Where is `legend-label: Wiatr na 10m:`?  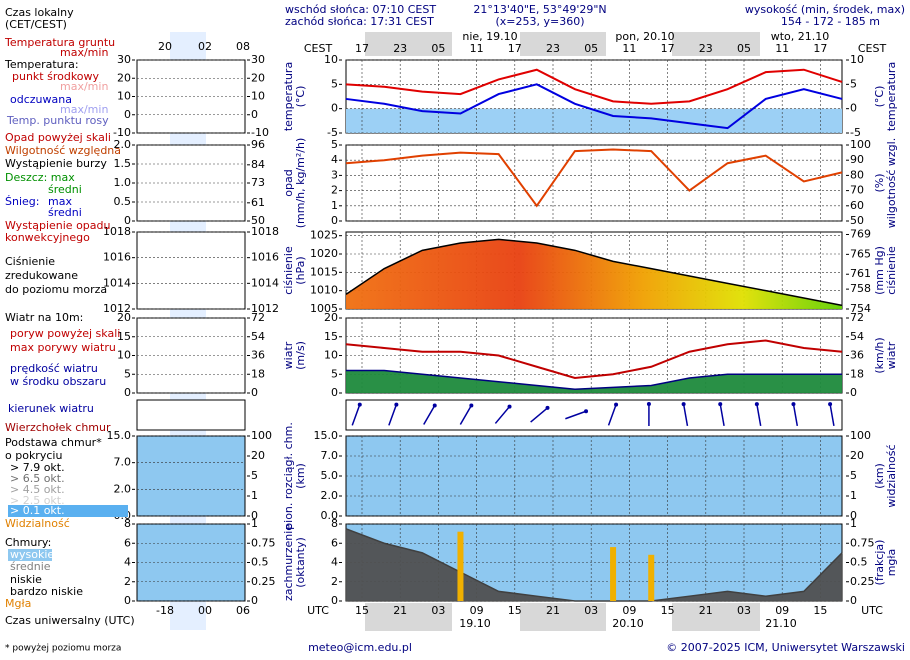 legend-label: Wiatr na 10m: is located at coordinates (44, 317).